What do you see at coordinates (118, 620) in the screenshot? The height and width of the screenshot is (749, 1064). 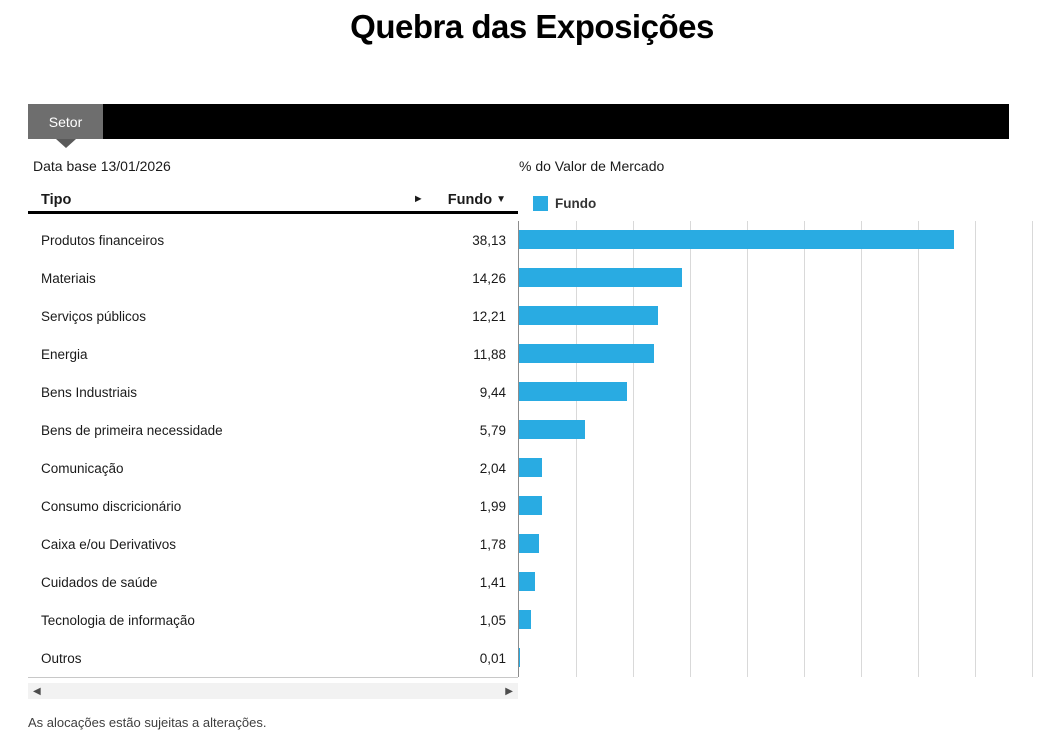 I see `row-label: Tecnologia de informação` at bounding box center [118, 620].